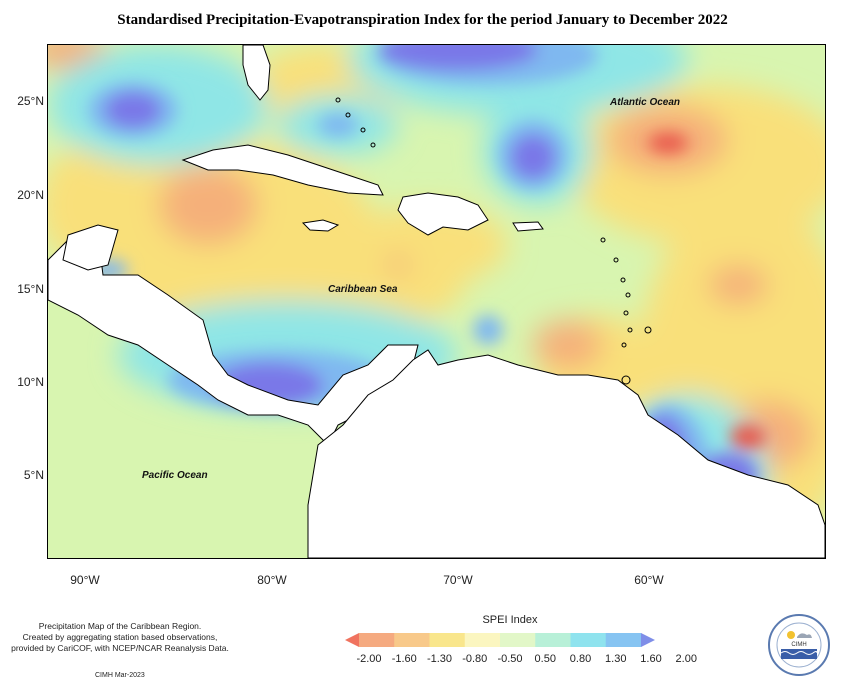 The image size is (845, 684). What do you see at coordinates (545, 659) in the screenshot?
I see `legend-tick-label: 0.50` at bounding box center [545, 659].